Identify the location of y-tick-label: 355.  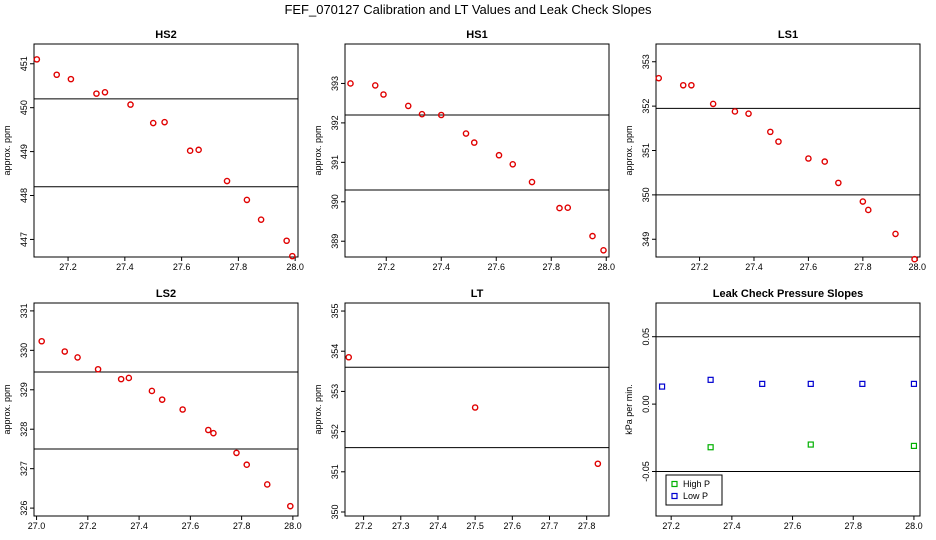
(335, 311).